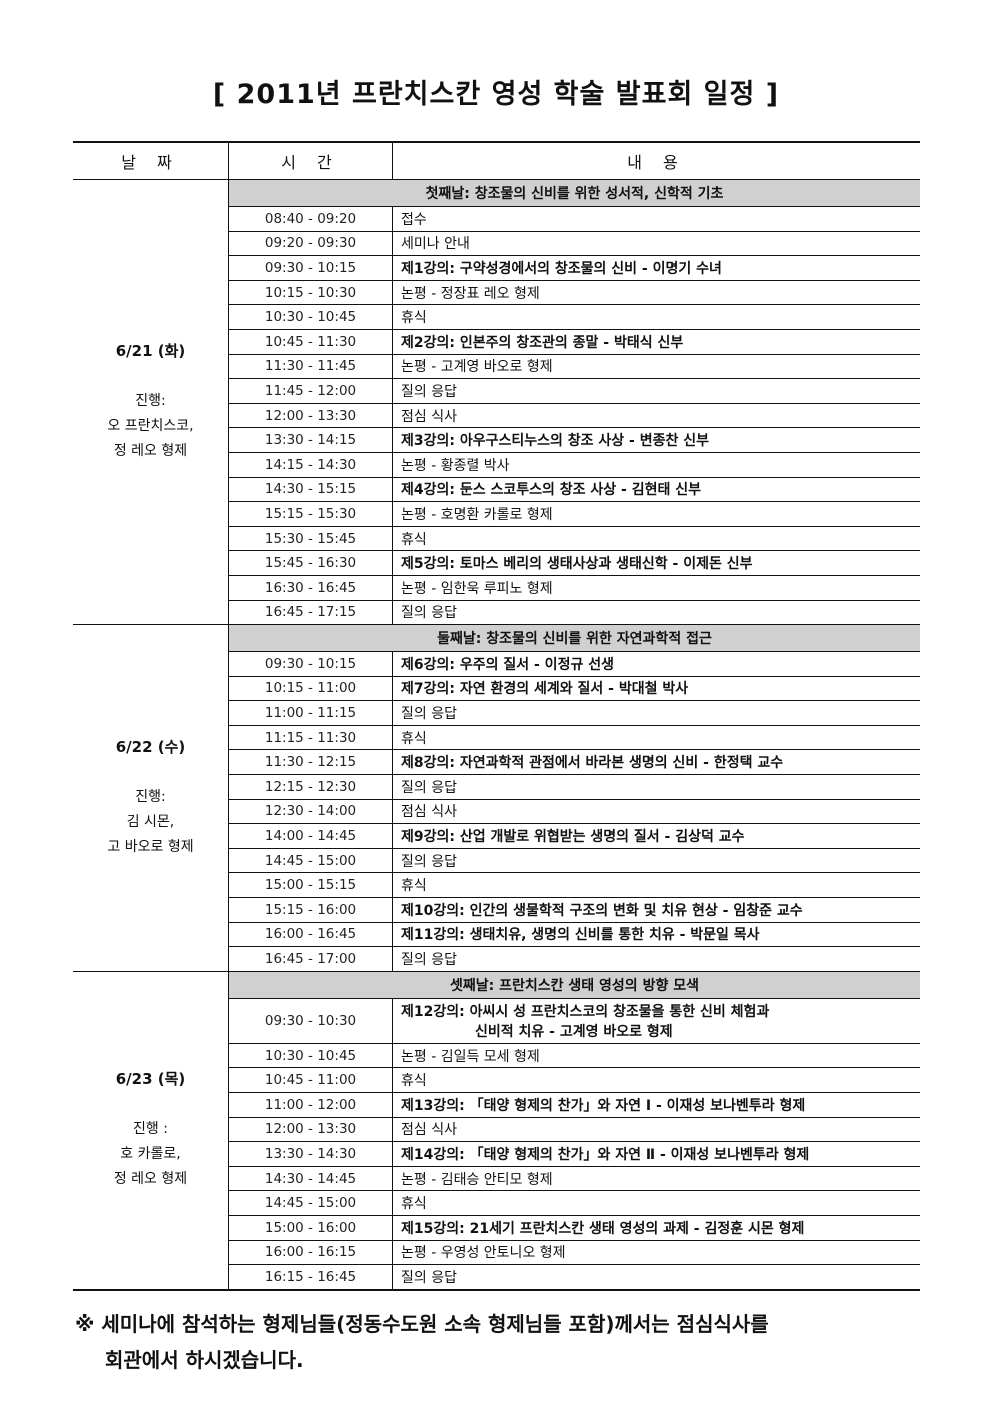  Describe the element at coordinates (310, 1080) in the screenshot. I see `time-cell: 10:45 - 11:00` at that location.